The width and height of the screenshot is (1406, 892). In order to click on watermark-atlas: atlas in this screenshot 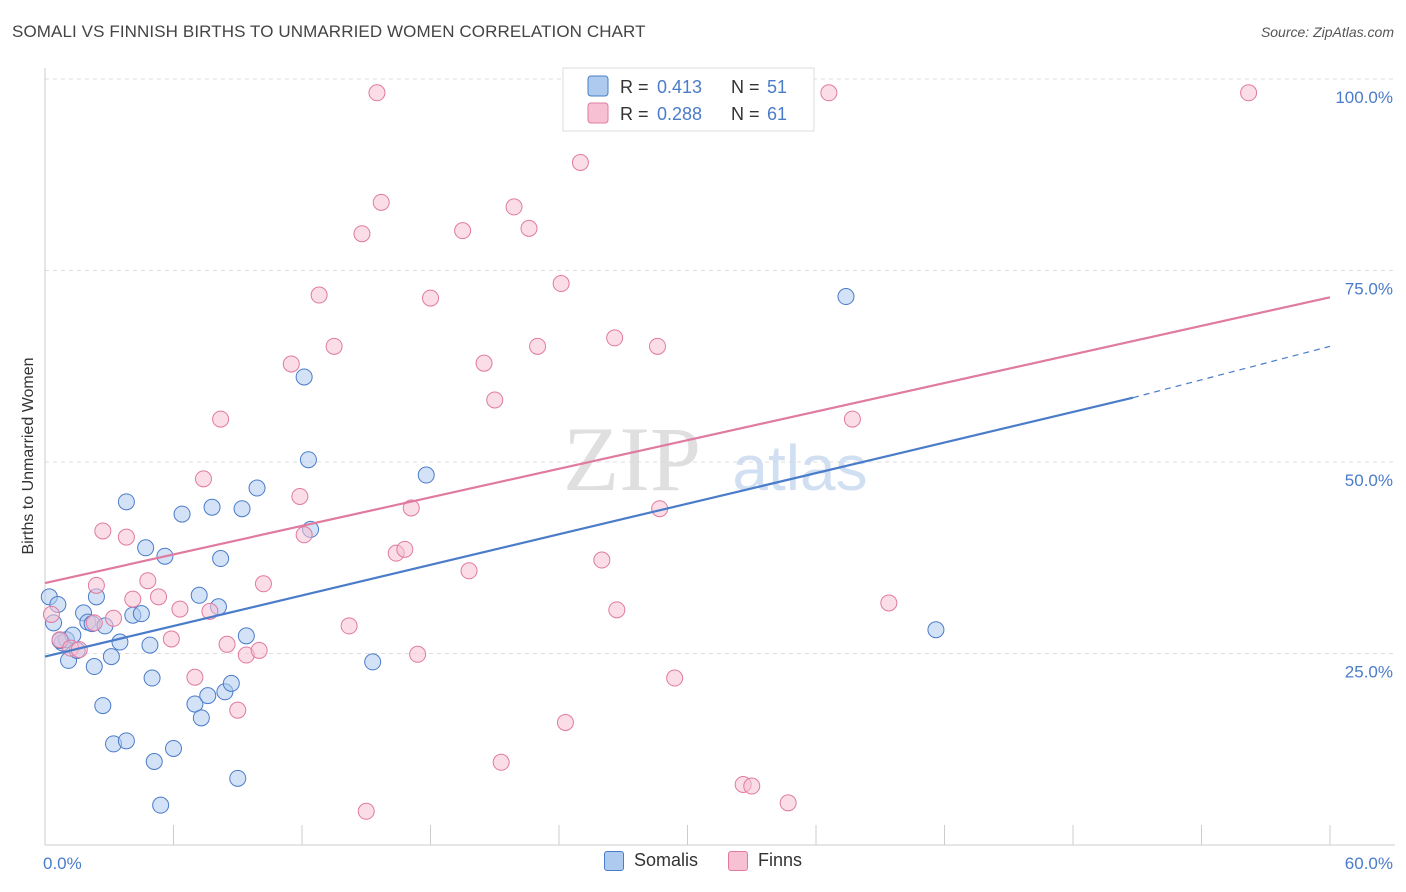, I will do `click(799, 468)`.